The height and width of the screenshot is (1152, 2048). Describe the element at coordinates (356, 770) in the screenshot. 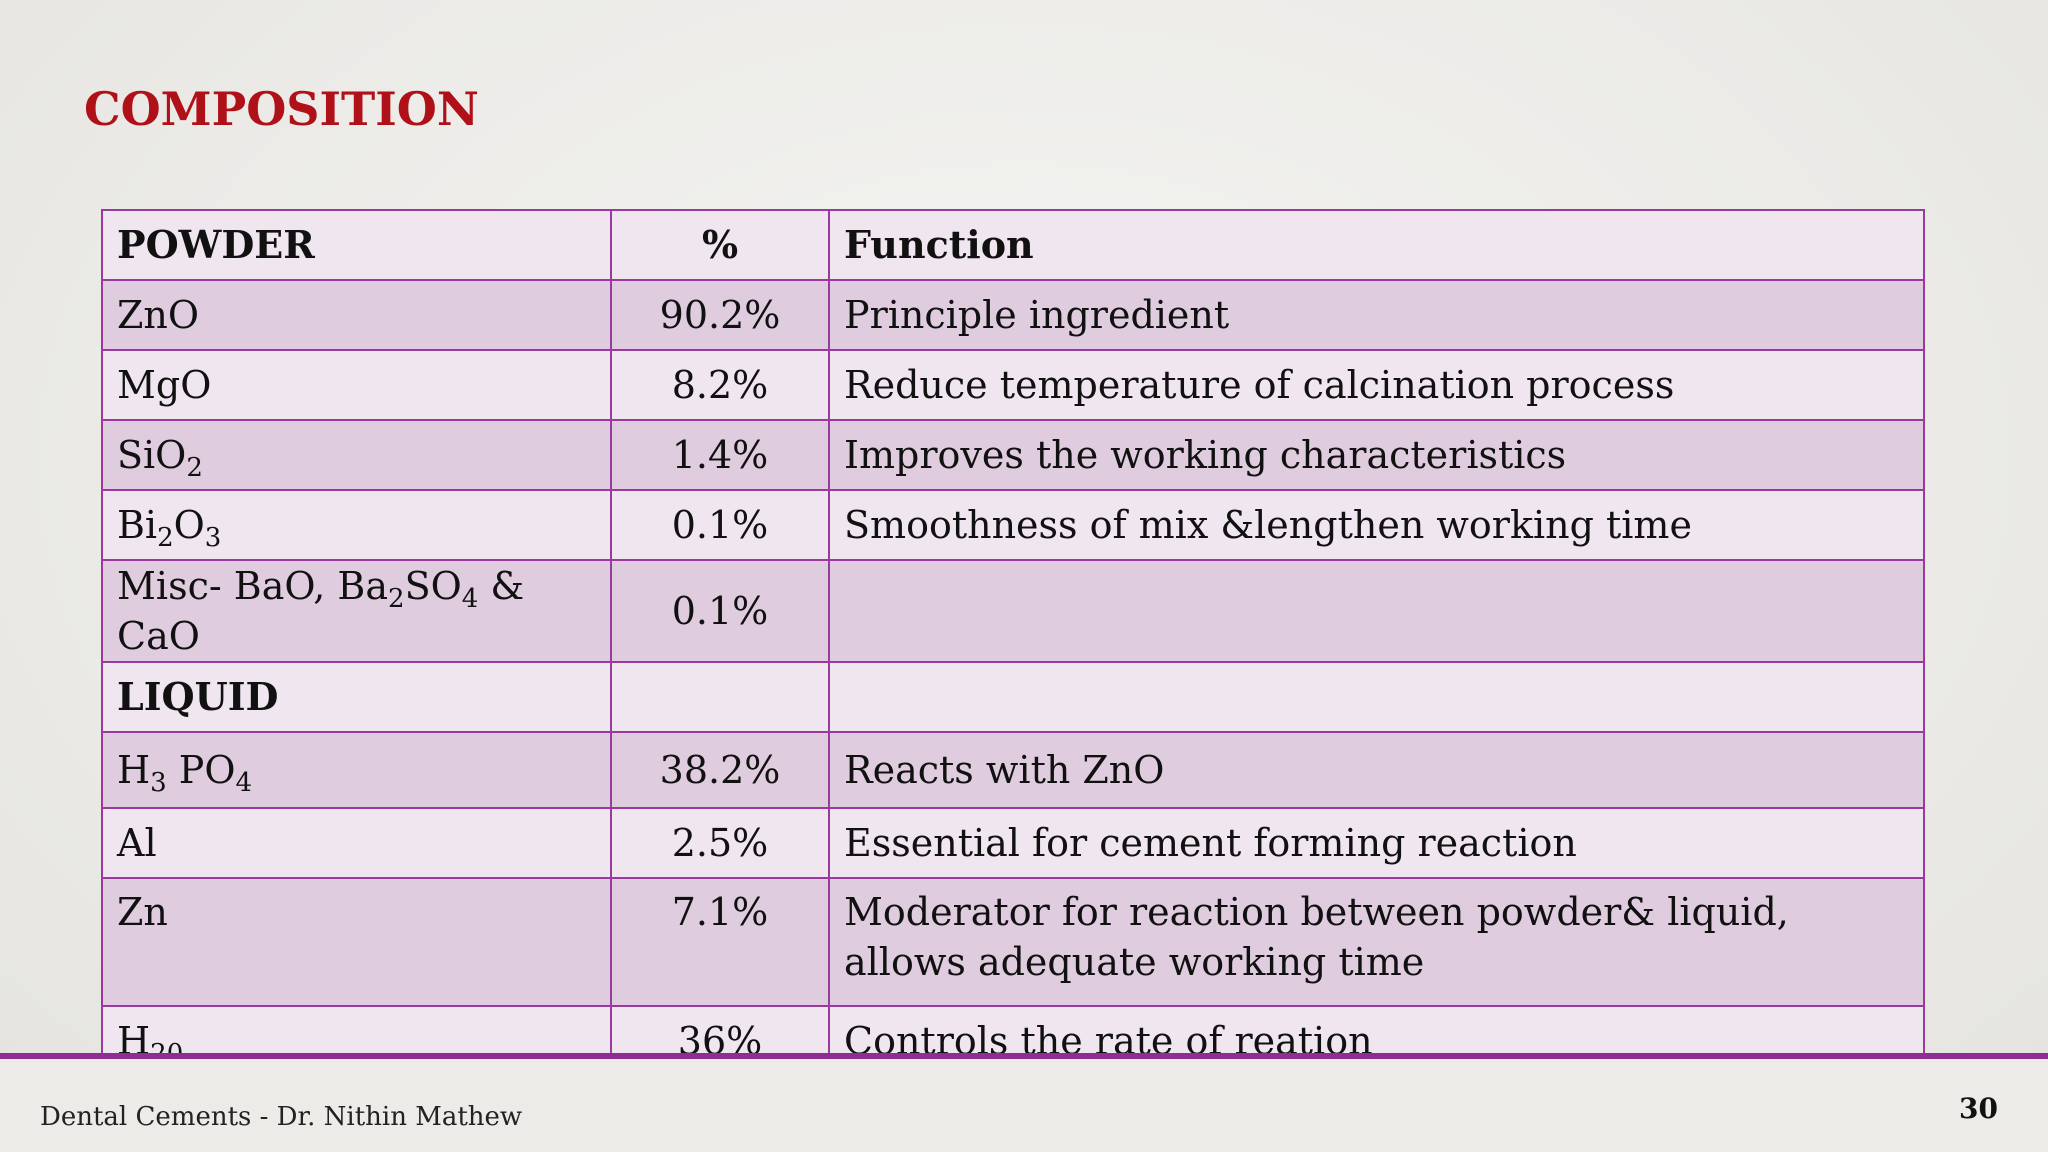

I see `row-component: H3 PO4` at that location.